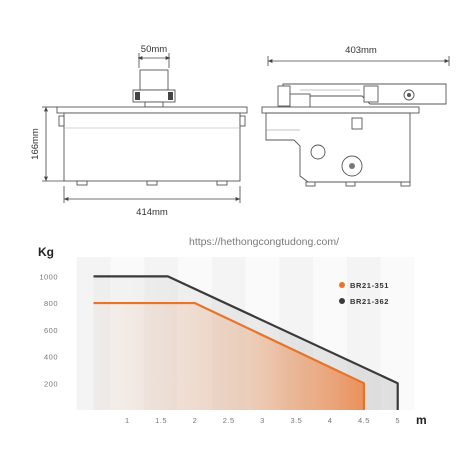 The height and width of the screenshot is (450, 467). Describe the element at coordinates (338, 147) in the screenshot. I see `side-box` at that location.